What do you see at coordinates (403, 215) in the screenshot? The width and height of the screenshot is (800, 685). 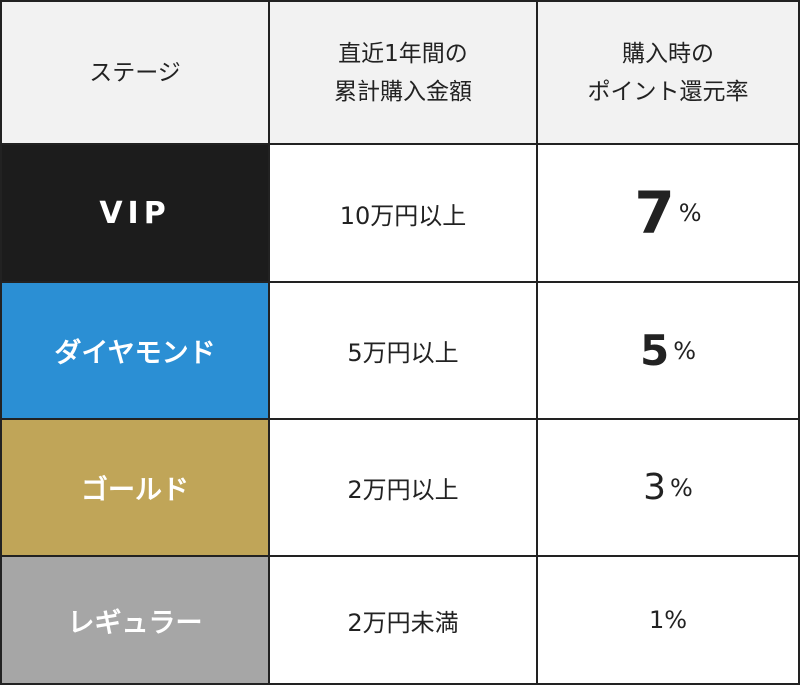 I see `amount-label: 10万円以上` at bounding box center [403, 215].